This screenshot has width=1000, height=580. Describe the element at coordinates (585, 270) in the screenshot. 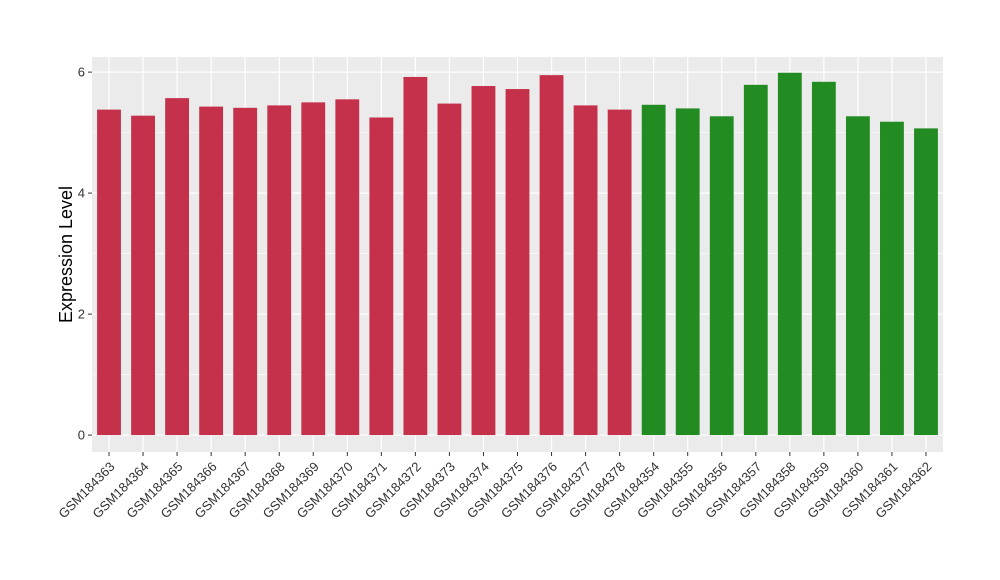

I see `bar-GSM184377` at that location.